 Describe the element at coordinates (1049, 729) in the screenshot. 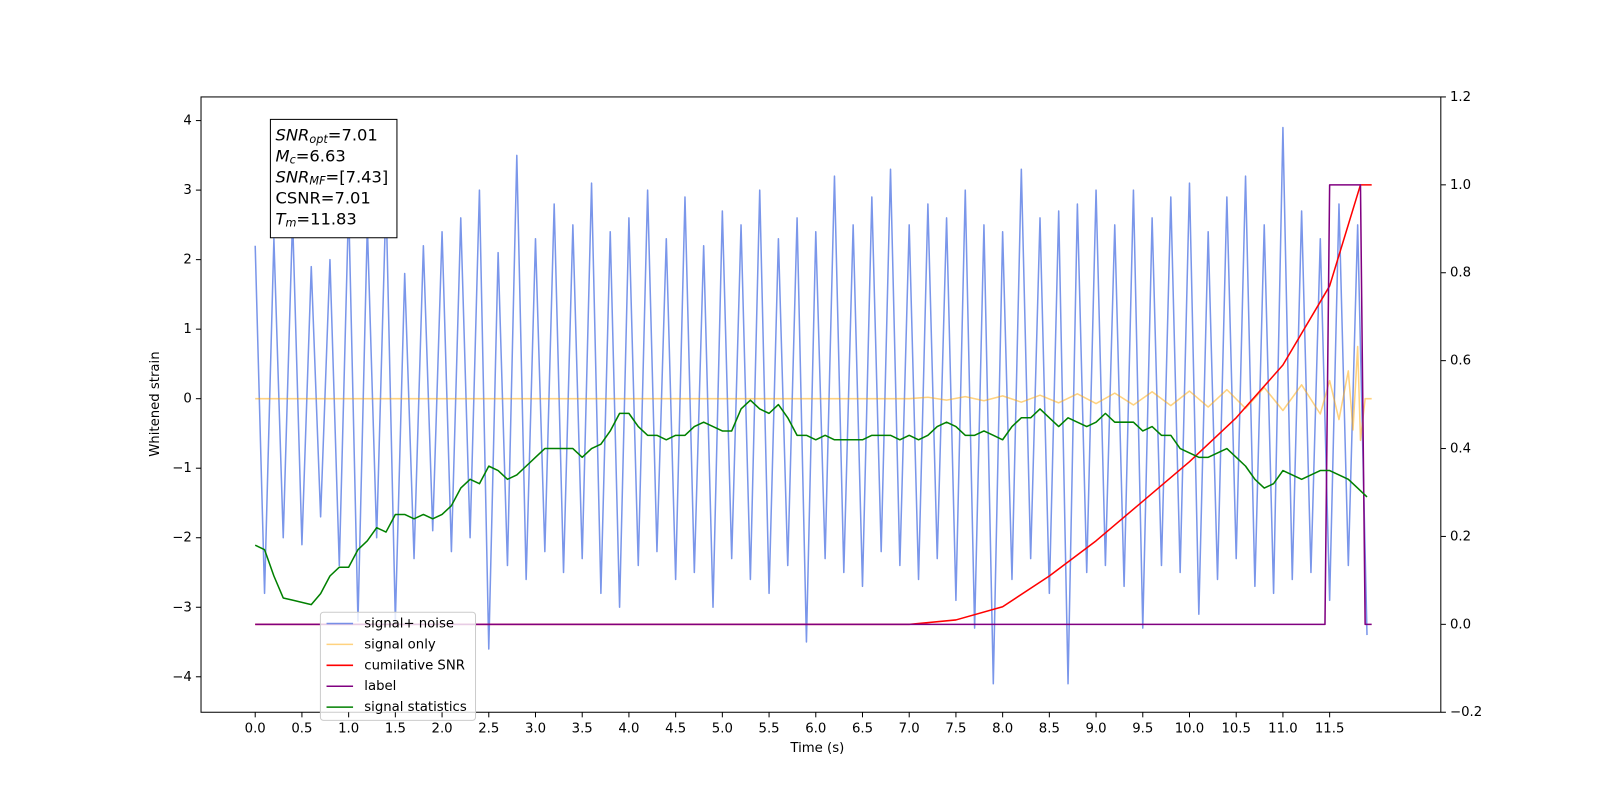

I see `x-tick-label: 8.5` at that location.